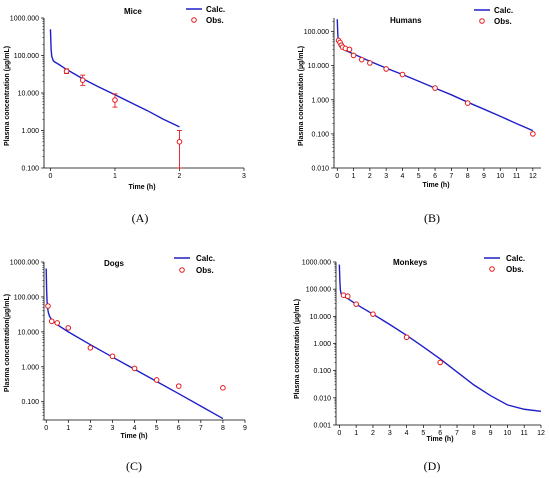 Image resolution: width=550 pixels, height=478 pixels. I want to click on panel-title: Monkeys, so click(410, 262).